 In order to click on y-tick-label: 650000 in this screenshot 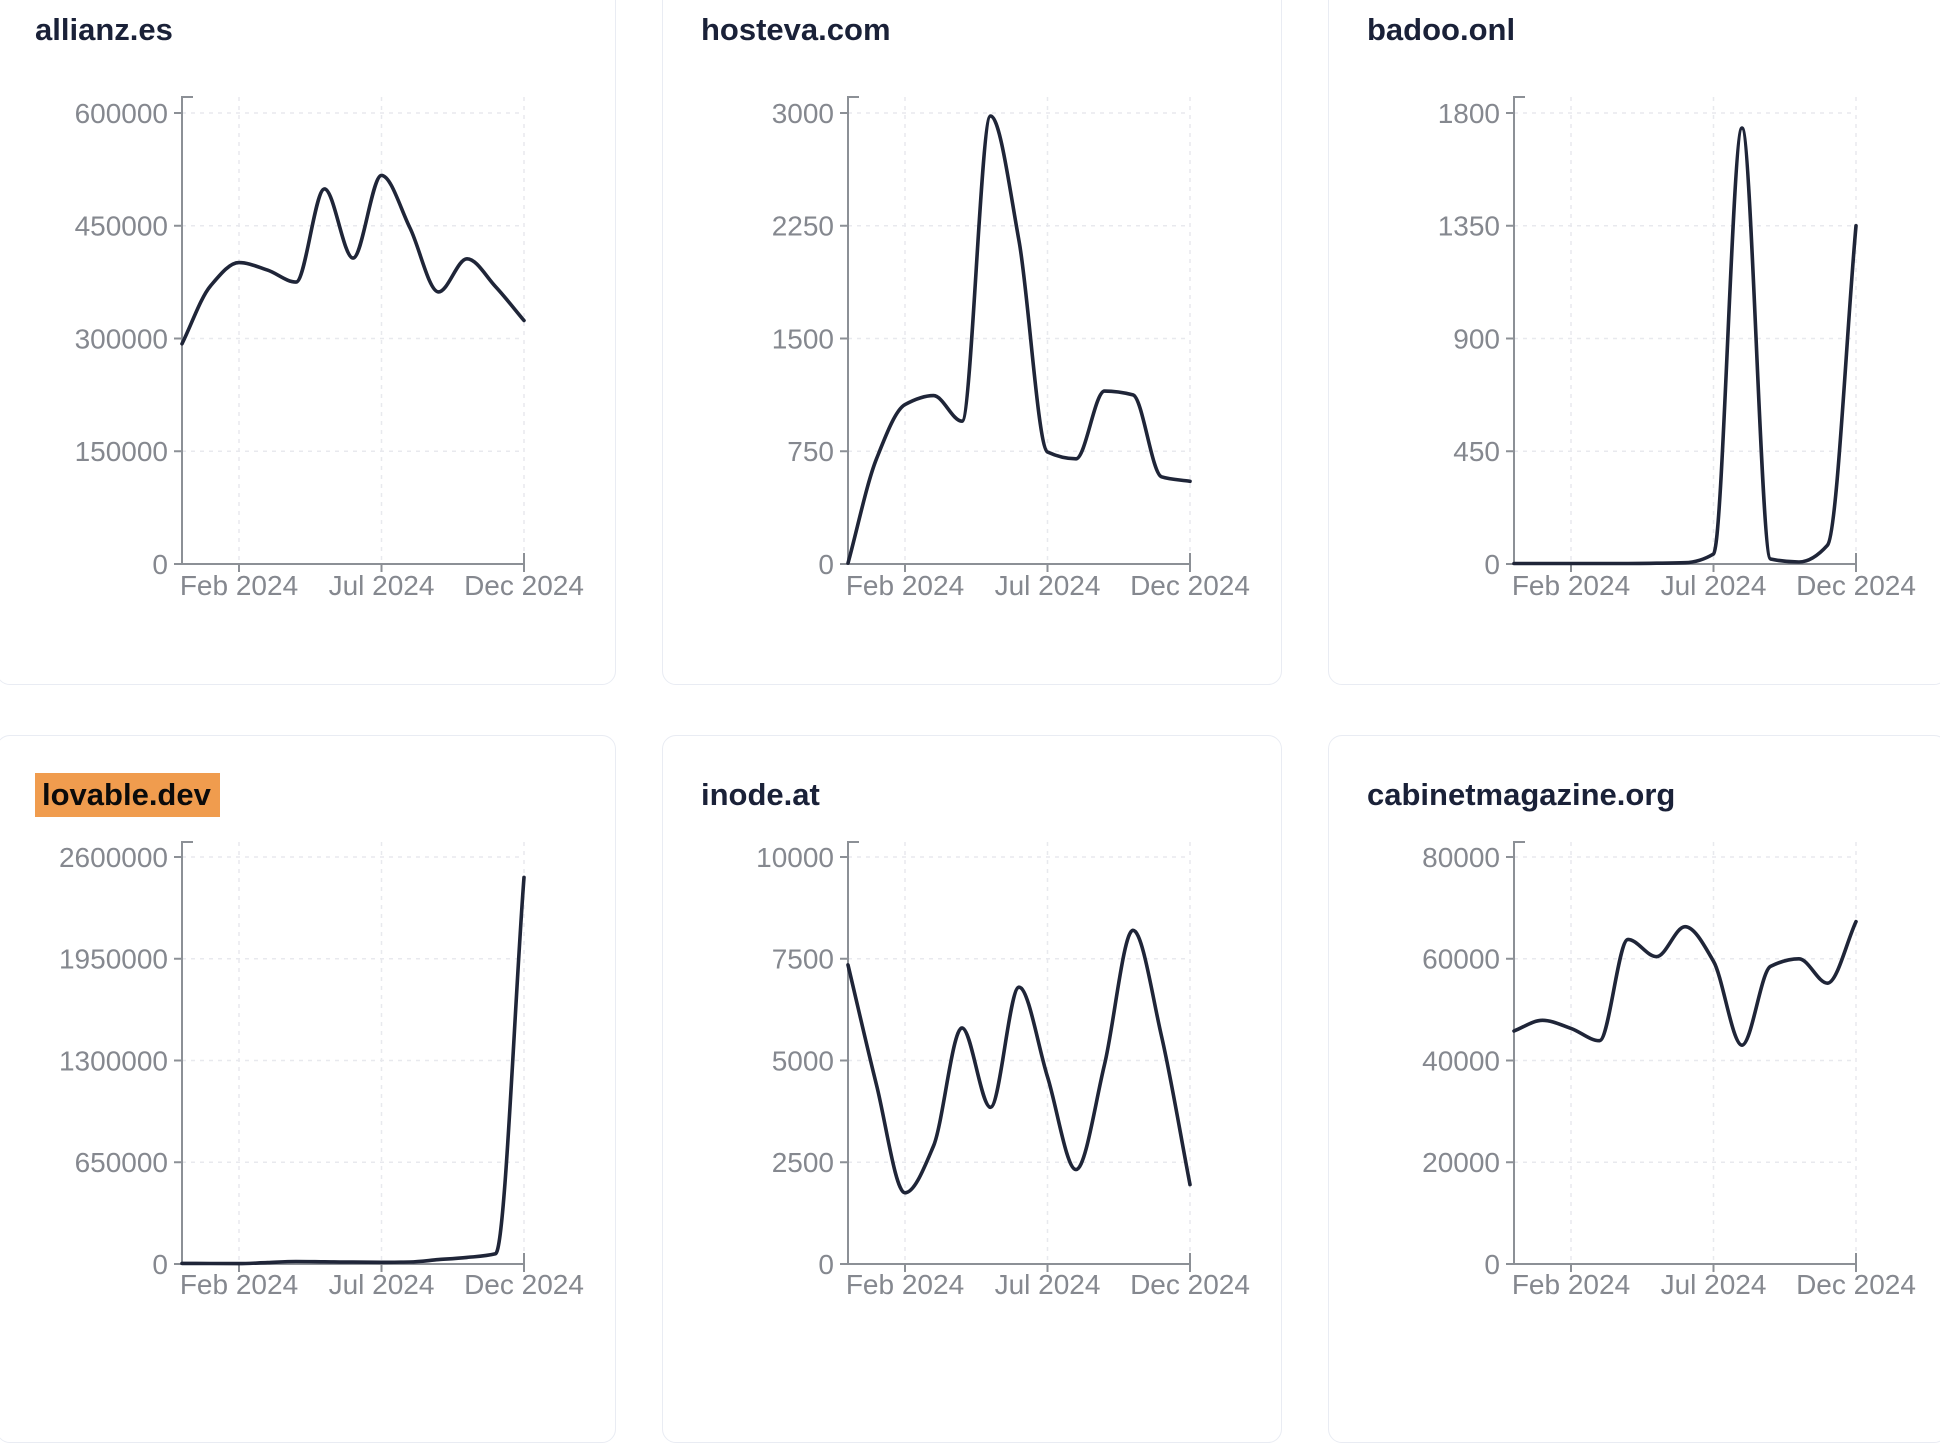, I will do `click(121, 1162)`.